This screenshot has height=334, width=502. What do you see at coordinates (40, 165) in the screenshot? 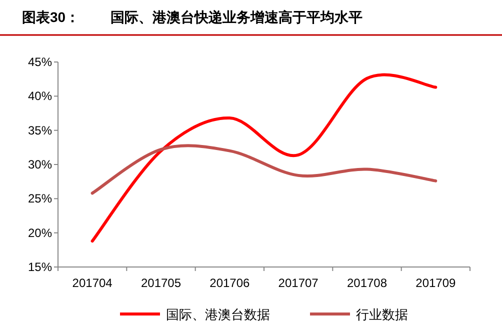
I see `y-tick-label: 30%` at bounding box center [40, 165].